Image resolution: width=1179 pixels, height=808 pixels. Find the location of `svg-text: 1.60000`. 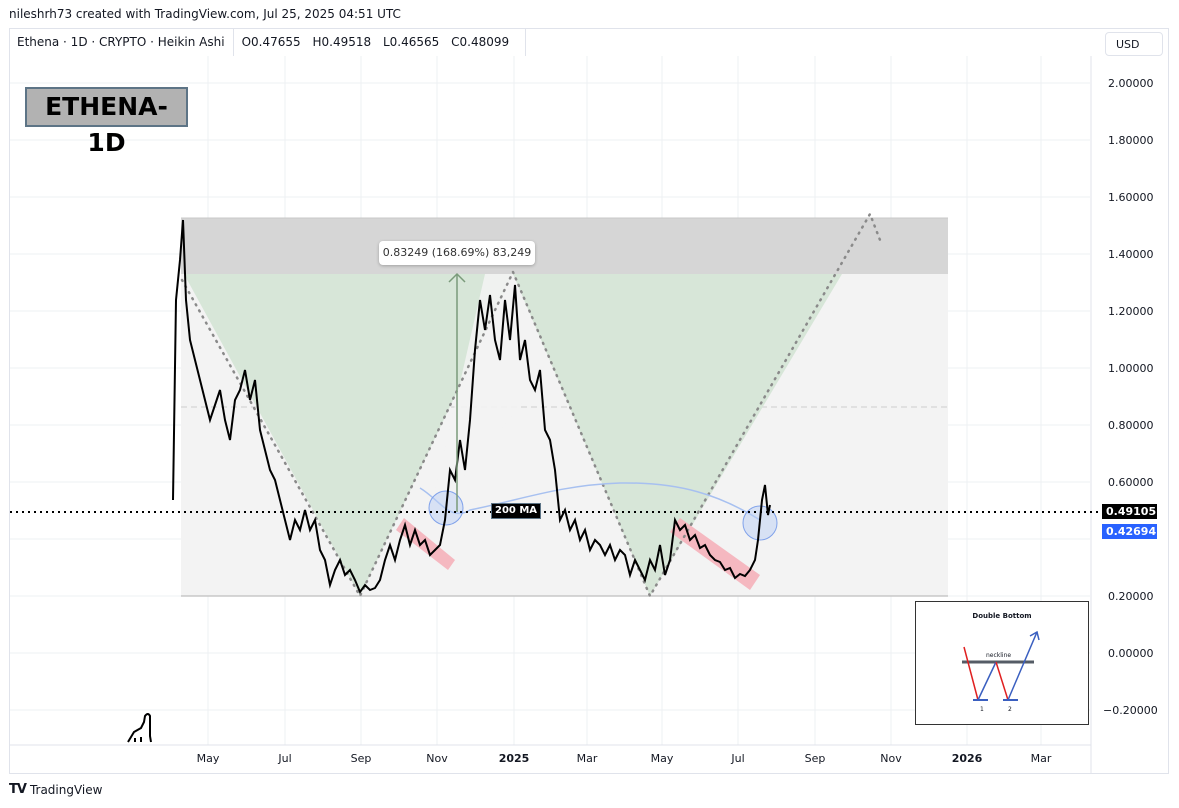

svg-text: 1.60000 is located at coordinates (1131, 197).